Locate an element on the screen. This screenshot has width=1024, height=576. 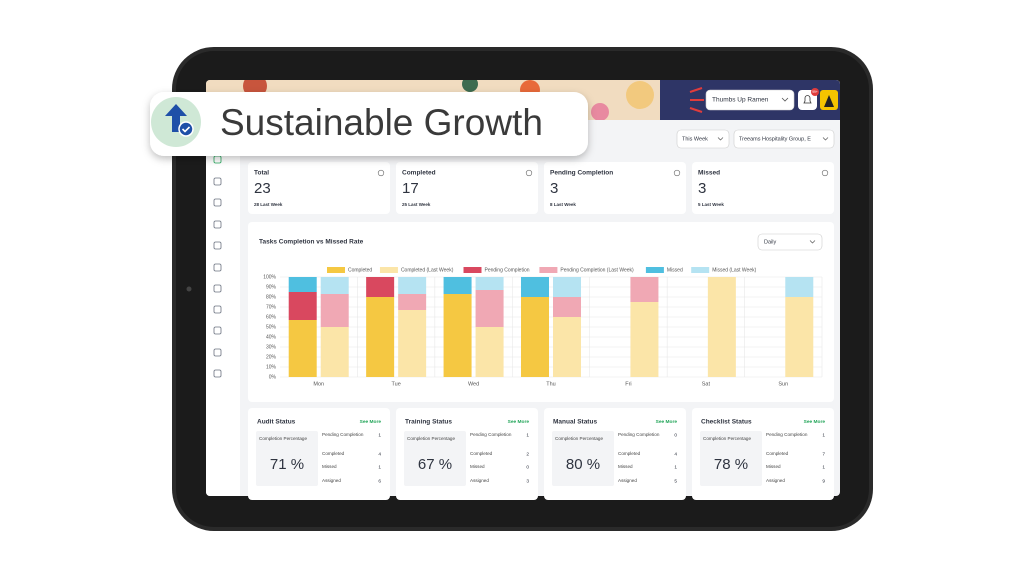
completion-percentage: 71 % is located at coordinates (287, 464).